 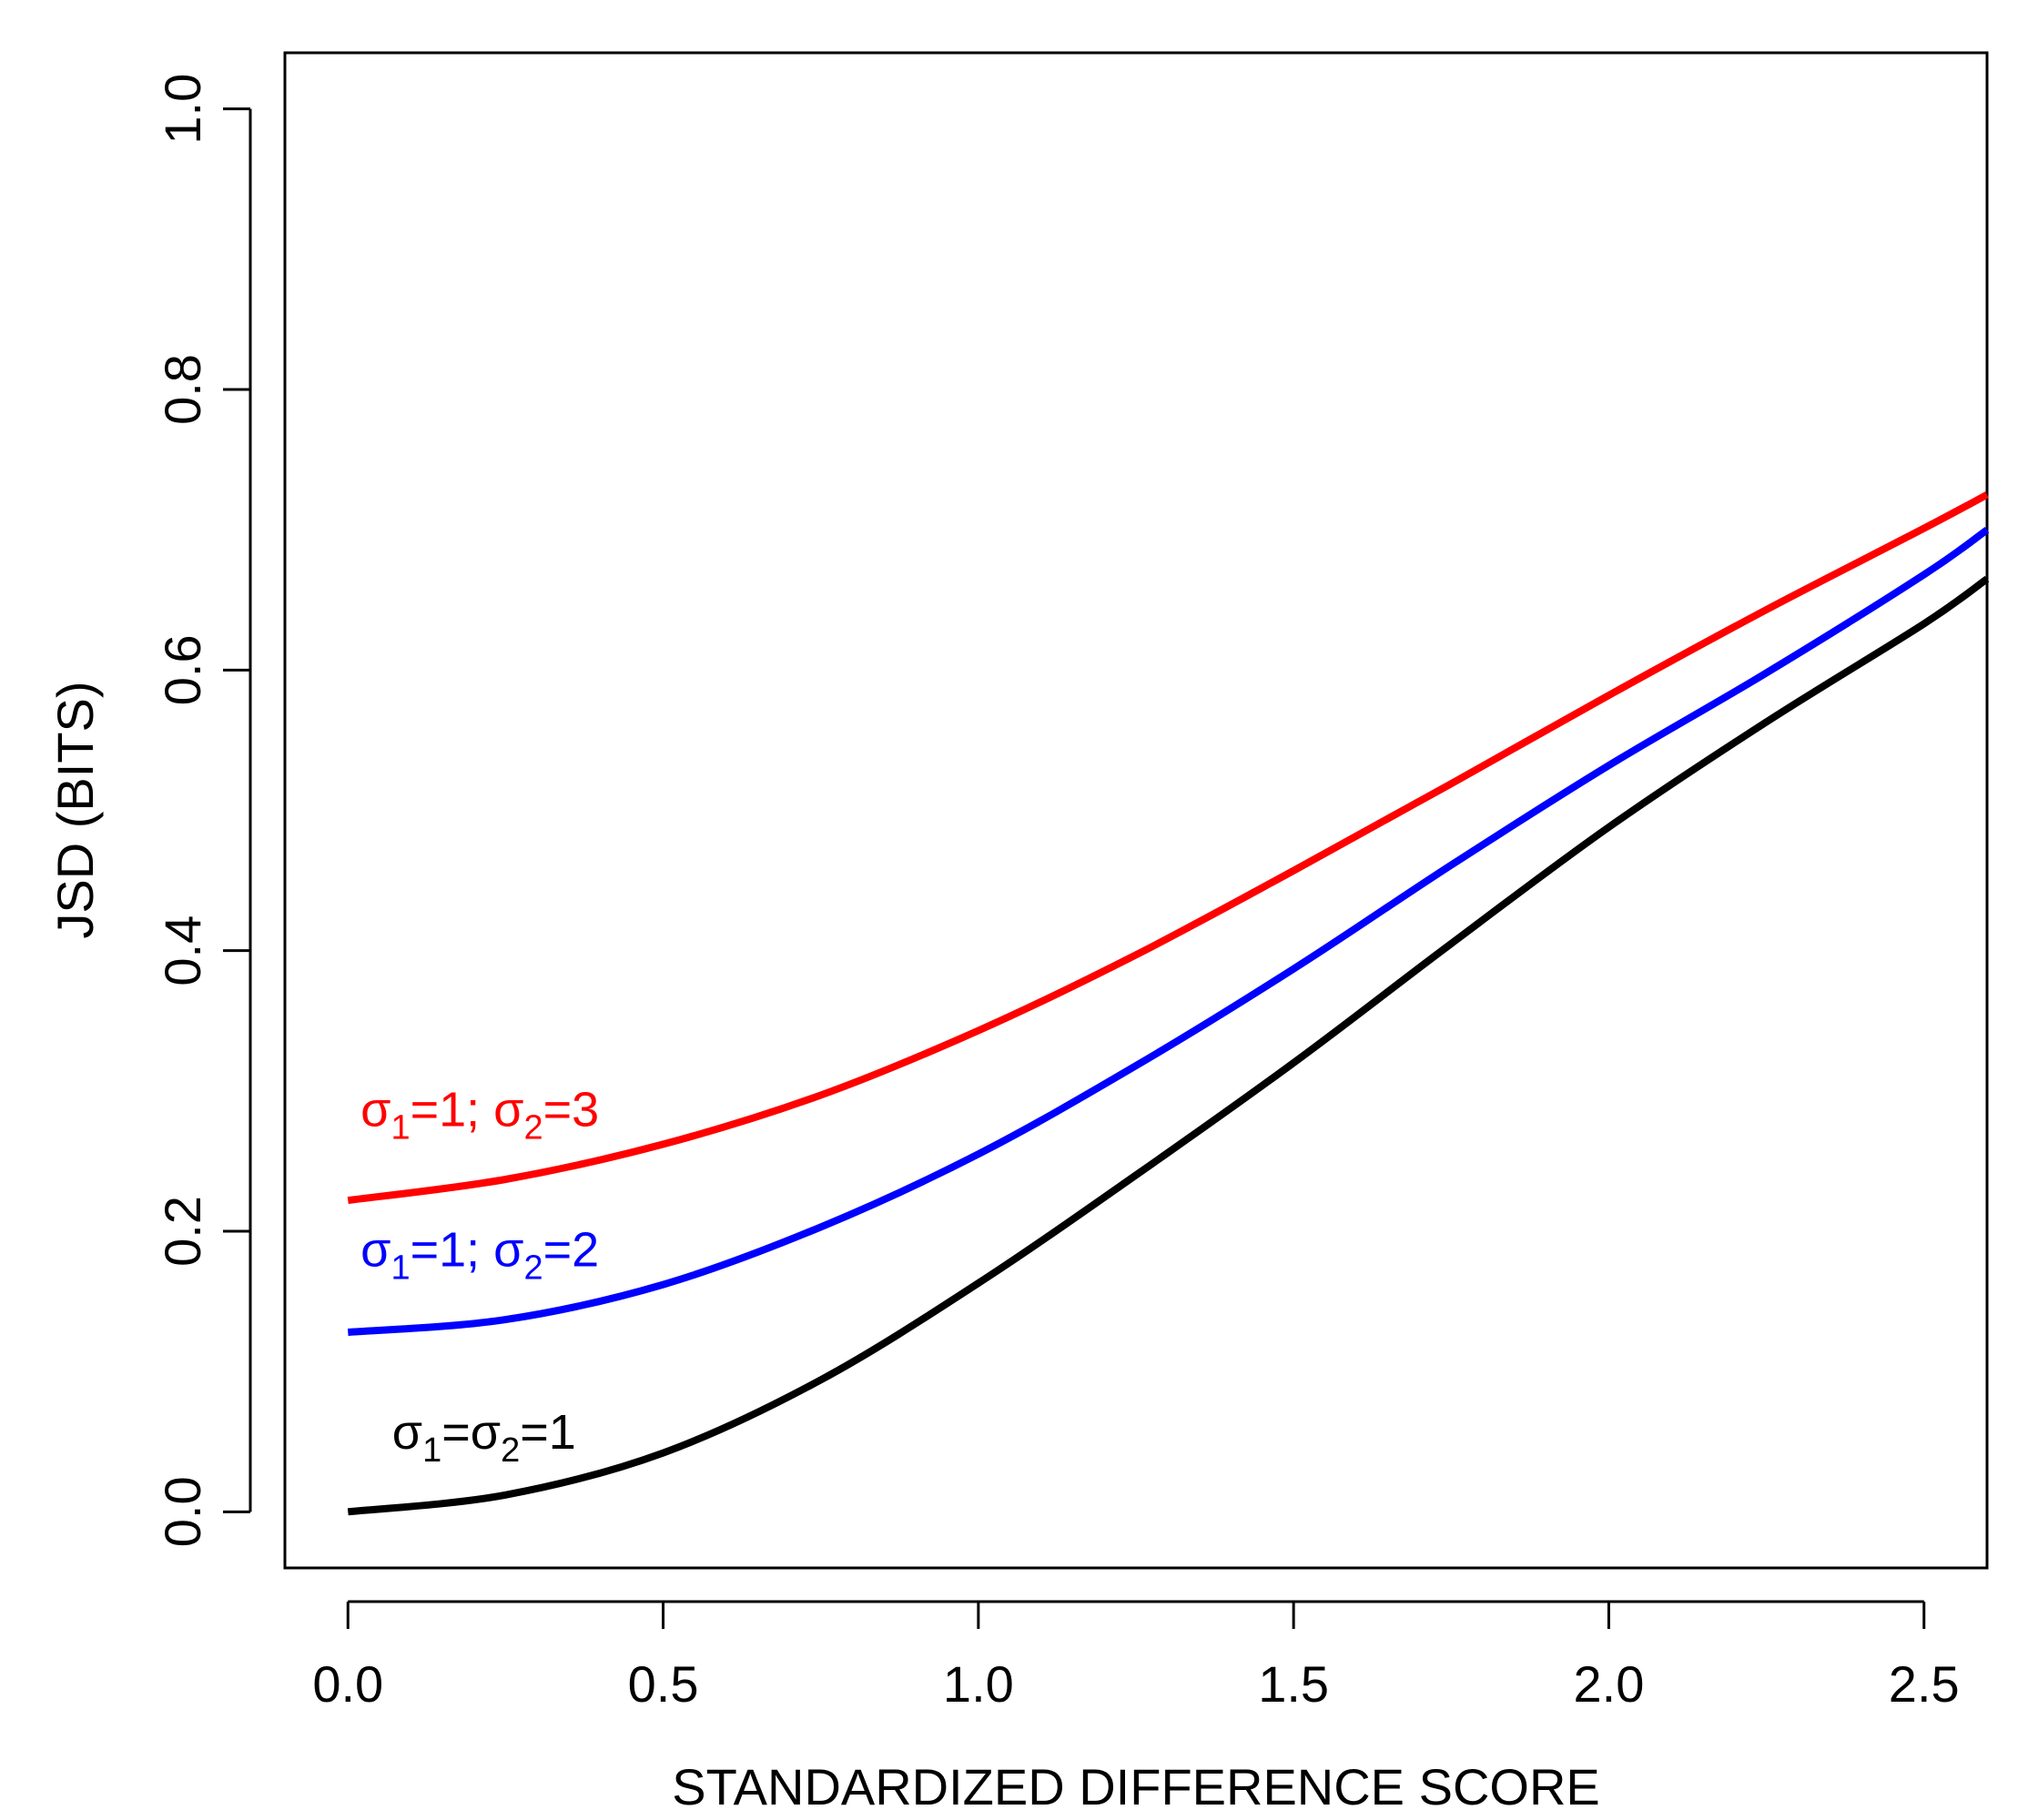 What do you see at coordinates (182, 110) in the screenshot?
I see `y-tick-label: 1.0` at bounding box center [182, 110].